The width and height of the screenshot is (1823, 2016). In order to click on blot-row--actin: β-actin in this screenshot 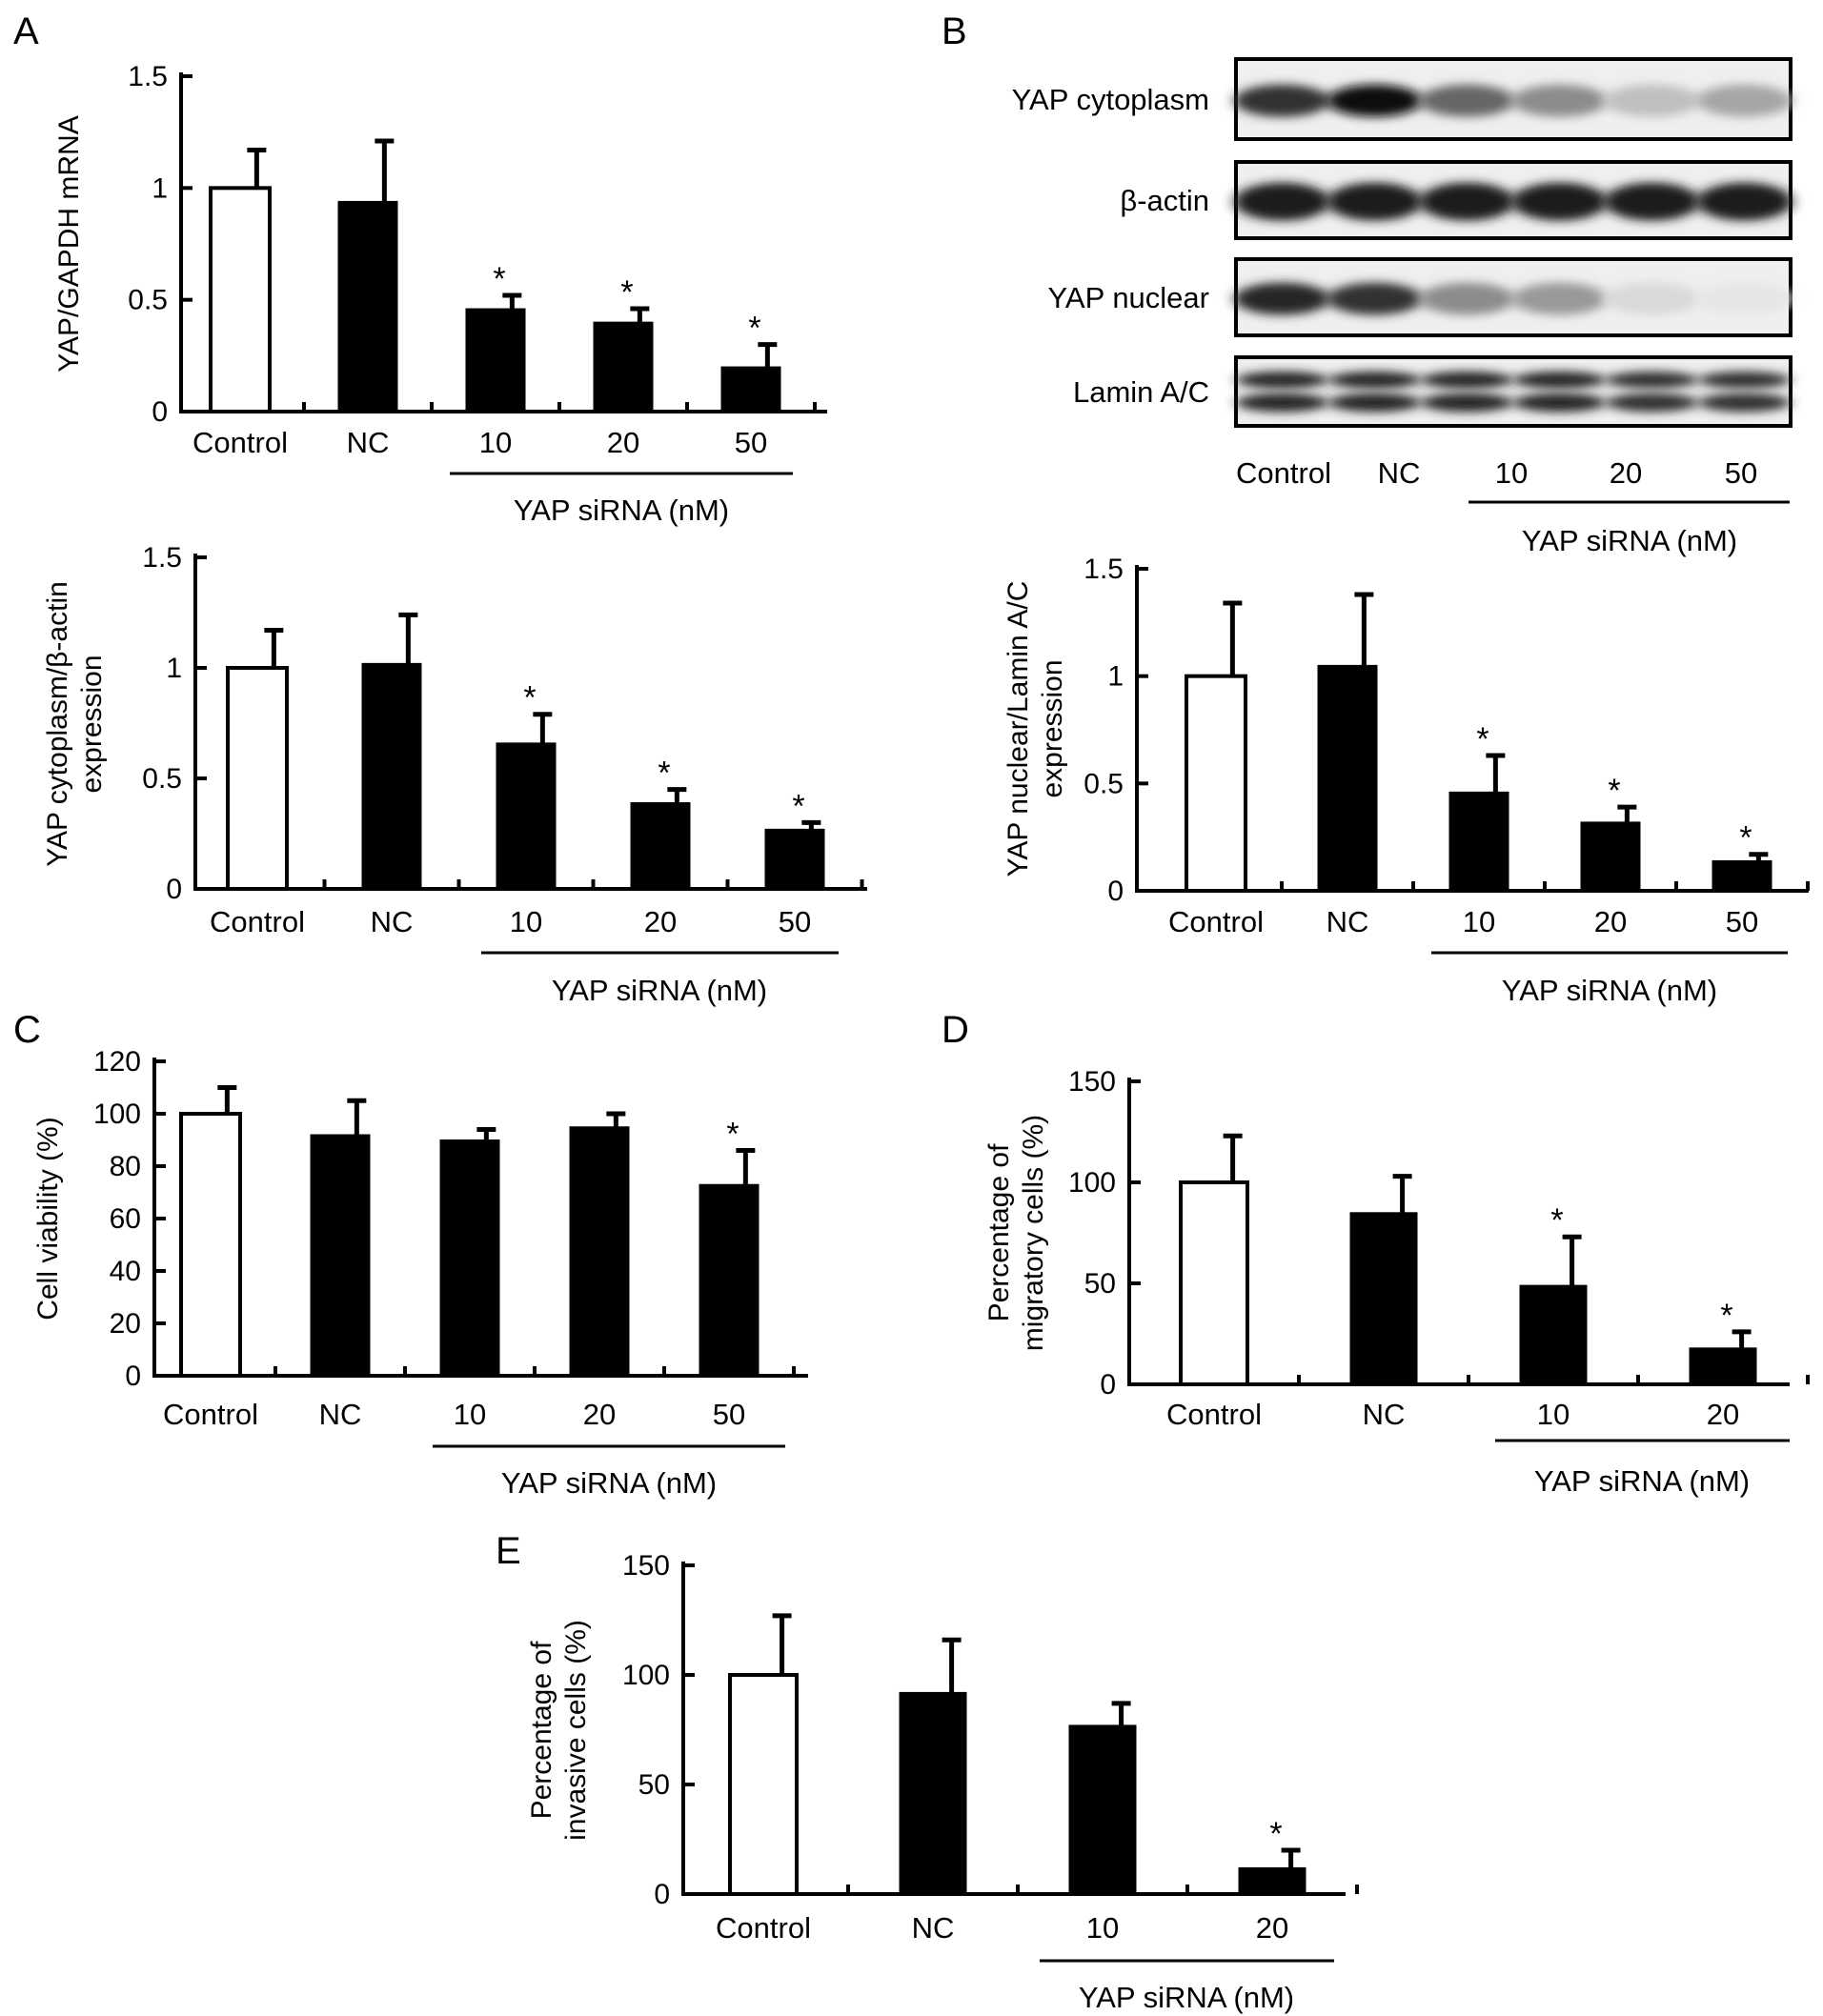, I will do `click(1456, 200)`.